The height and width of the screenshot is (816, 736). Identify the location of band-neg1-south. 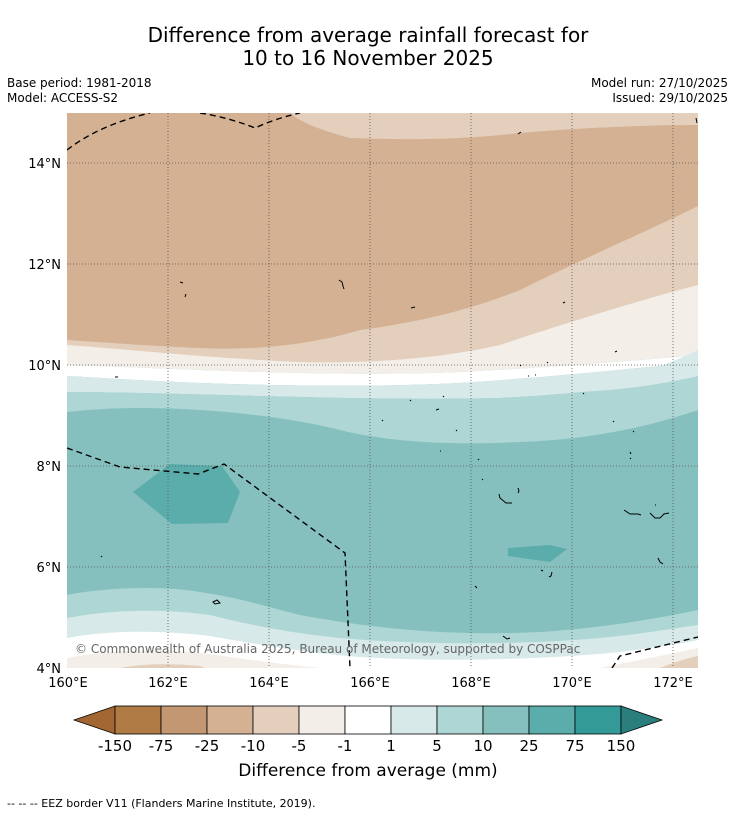
(382, 658).